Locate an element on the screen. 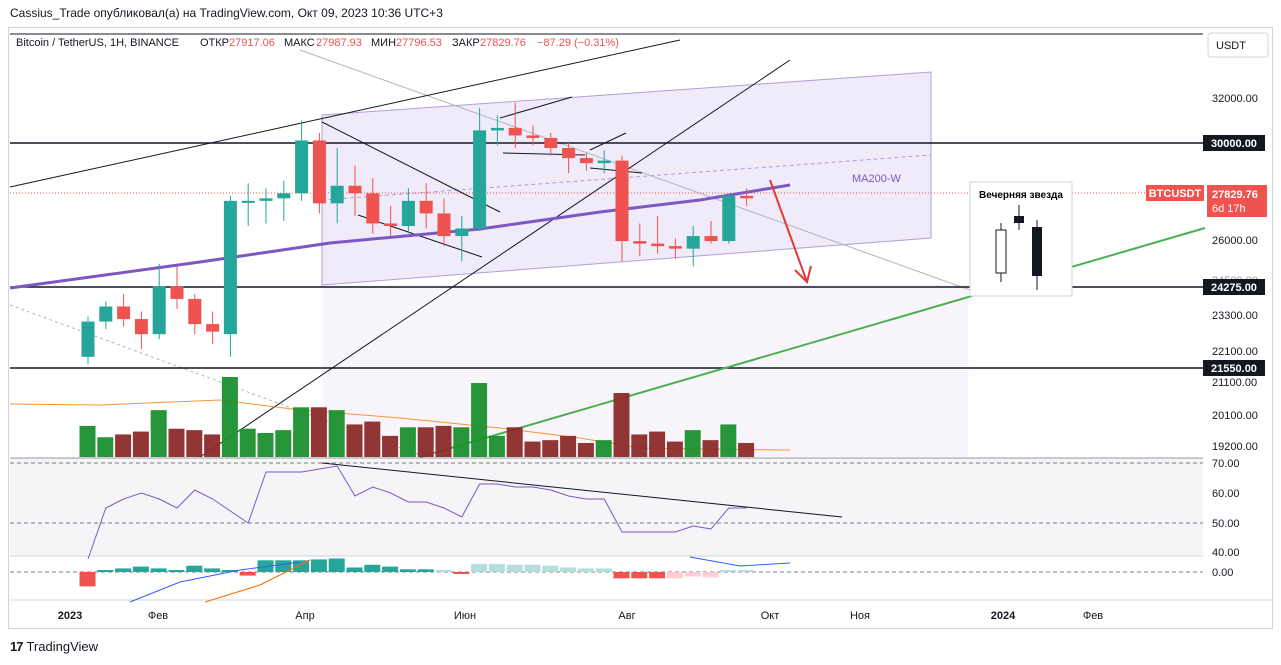  upper-trendline is located at coordinates (345, 113).